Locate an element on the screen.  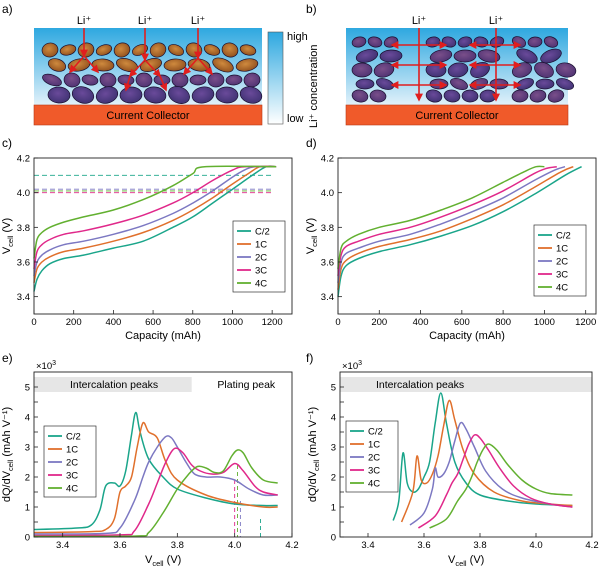
current-collector-b is located at coordinates (457, 115).